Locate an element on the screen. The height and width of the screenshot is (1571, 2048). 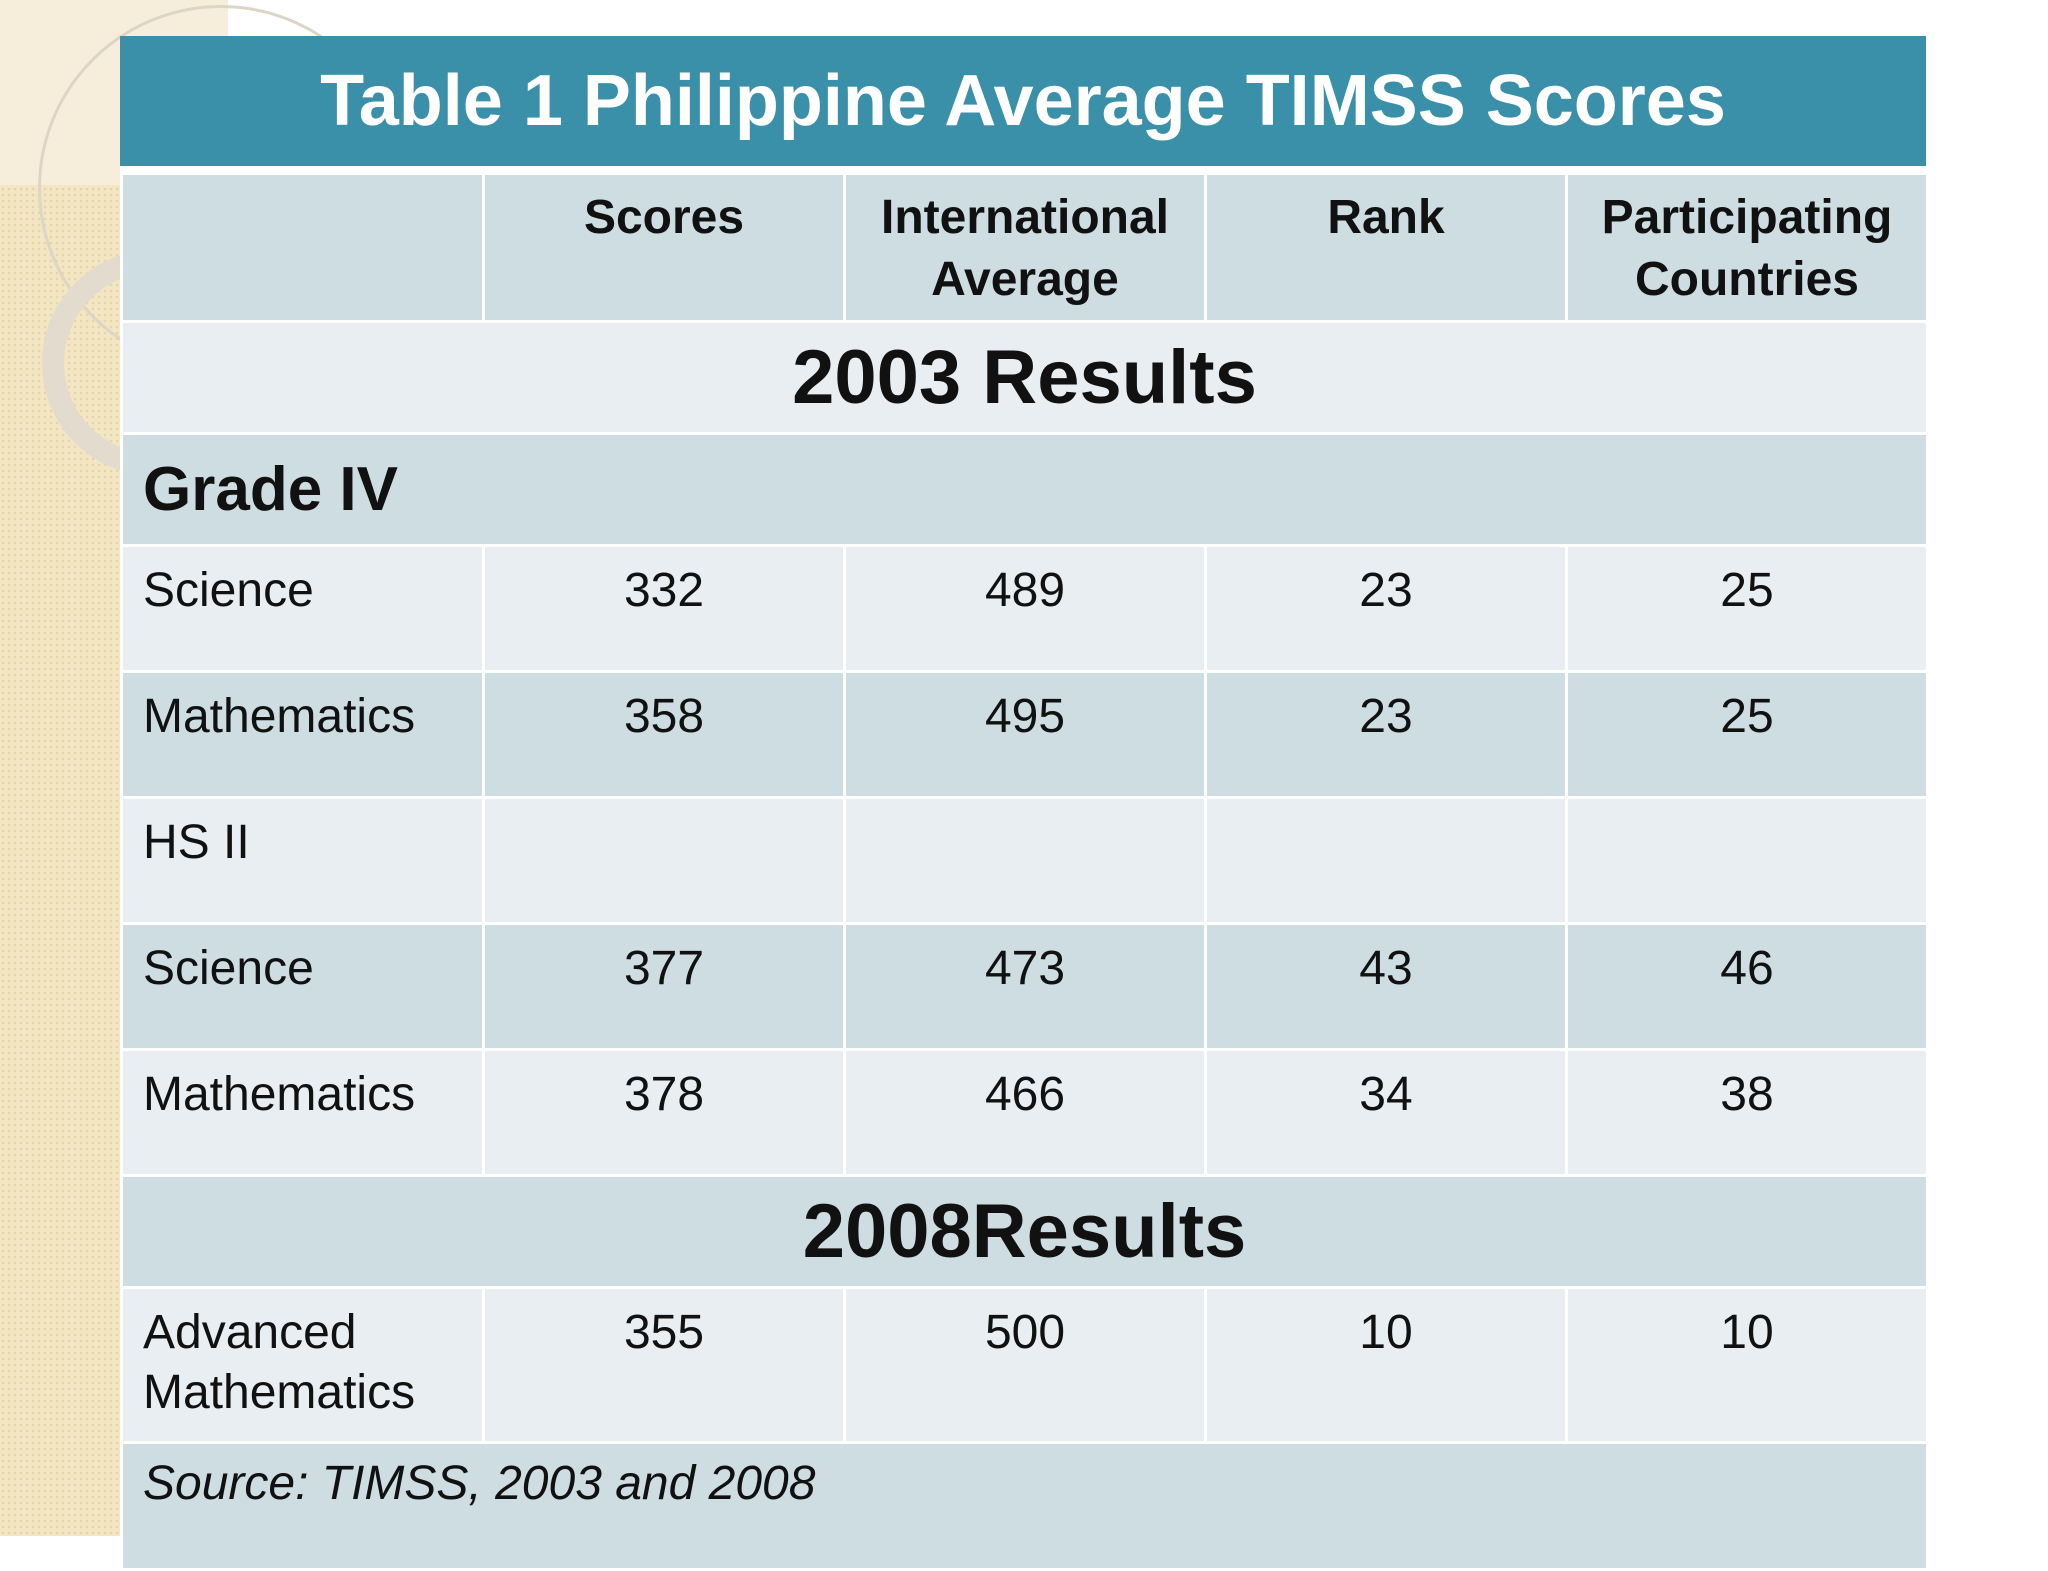
group-row-grade4: Grade IV is located at coordinates (1024, 489).